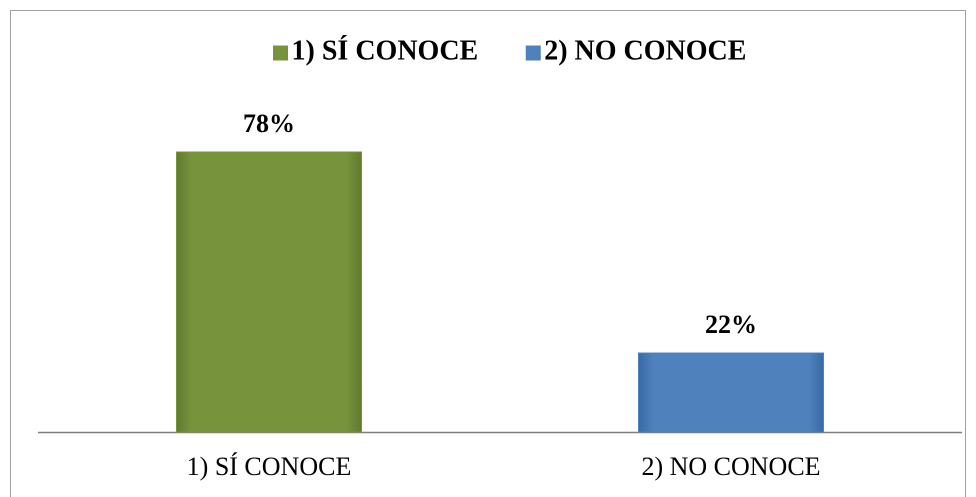 The height and width of the screenshot is (497, 976). I want to click on value-label: 78%, so click(269, 123).